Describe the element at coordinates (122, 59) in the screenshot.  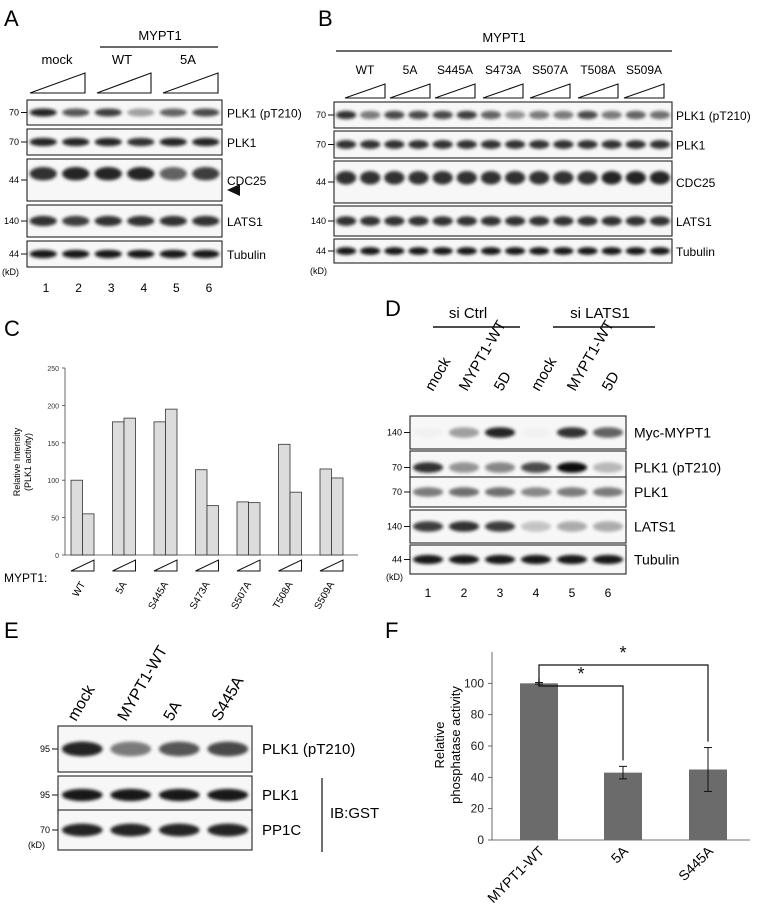
I see `panel-a-col-wt: WT` at that location.